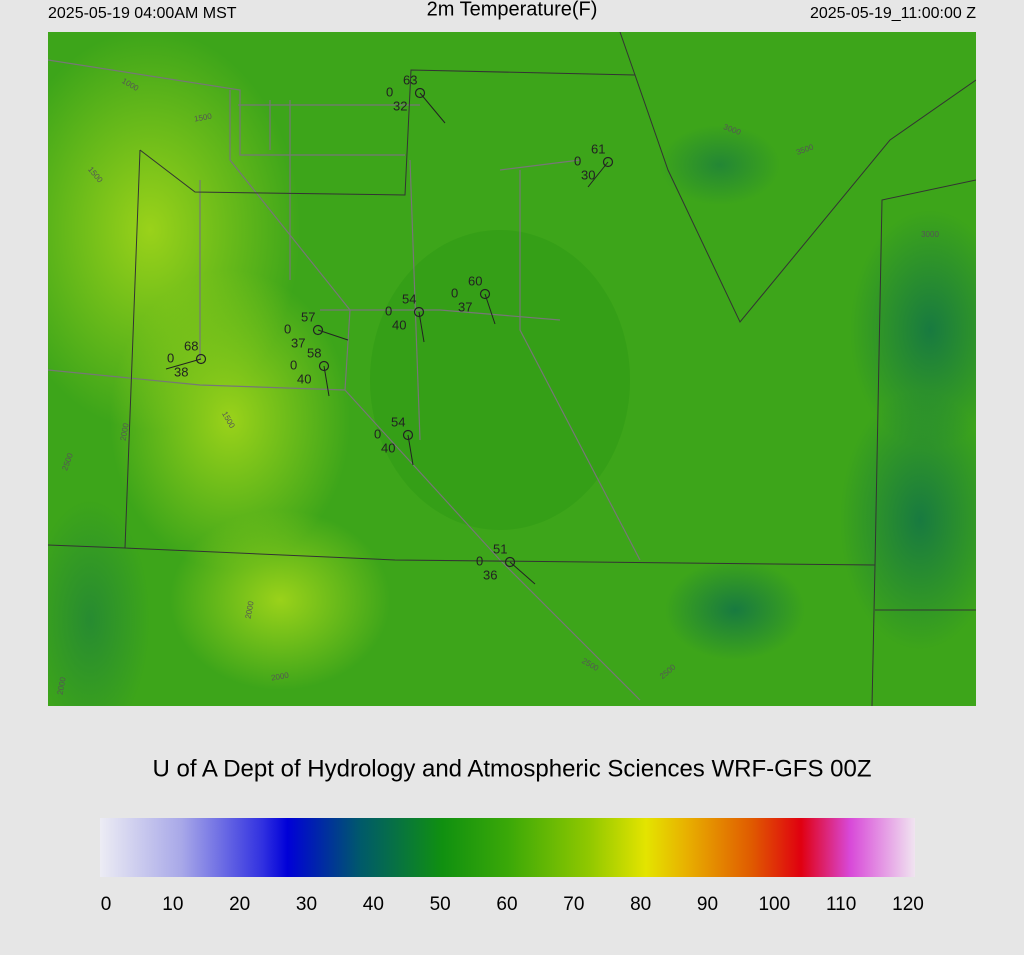 This screenshot has width=1024, height=955. What do you see at coordinates (930, 234) in the screenshot?
I see `contour-label: 3000` at bounding box center [930, 234].